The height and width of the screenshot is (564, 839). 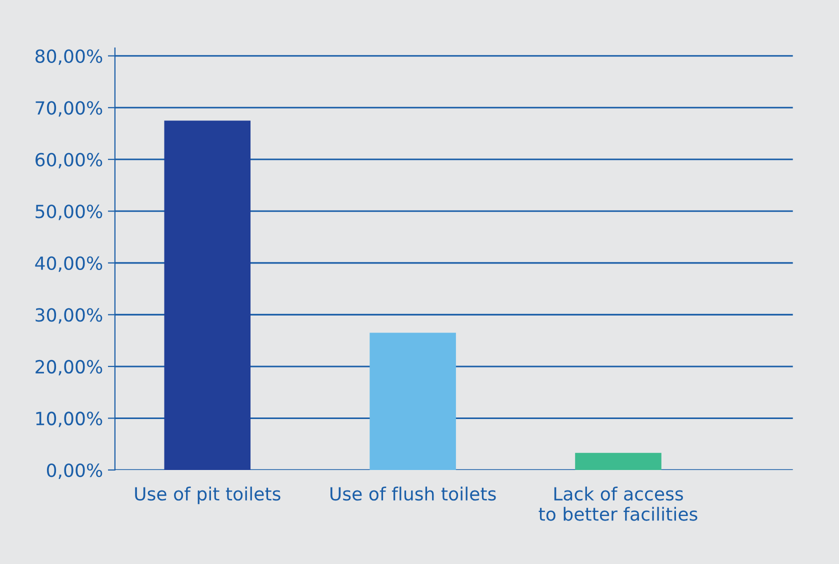 I want to click on y-tick-label: 0,00%, so click(x=74, y=471).